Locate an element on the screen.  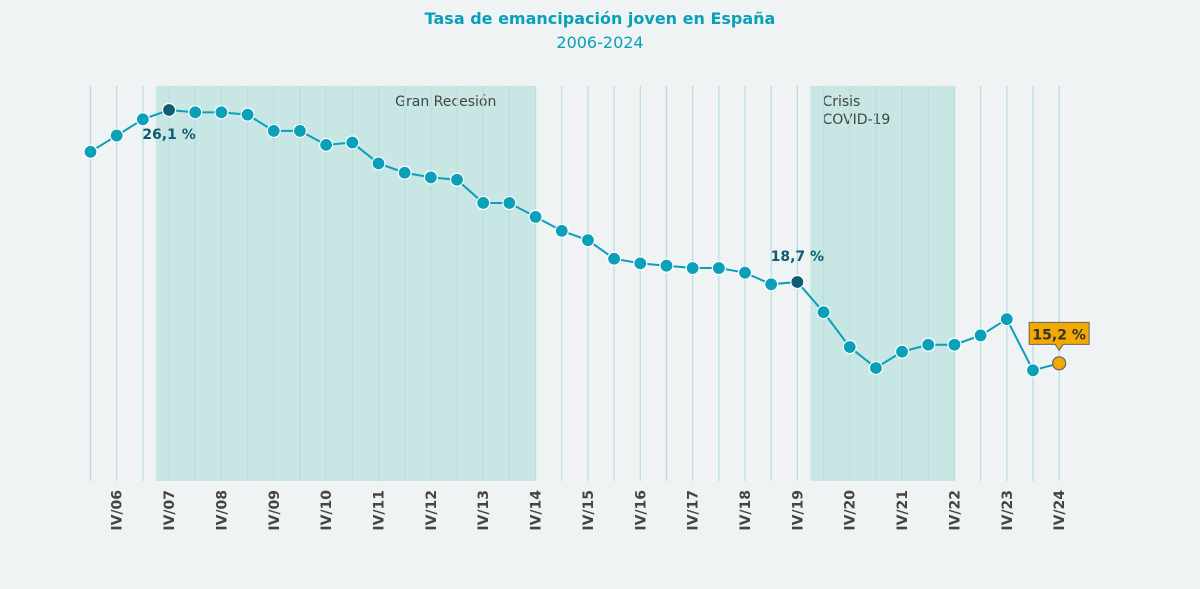
x-tick-label: IV/18 is located at coordinates (746, 510).